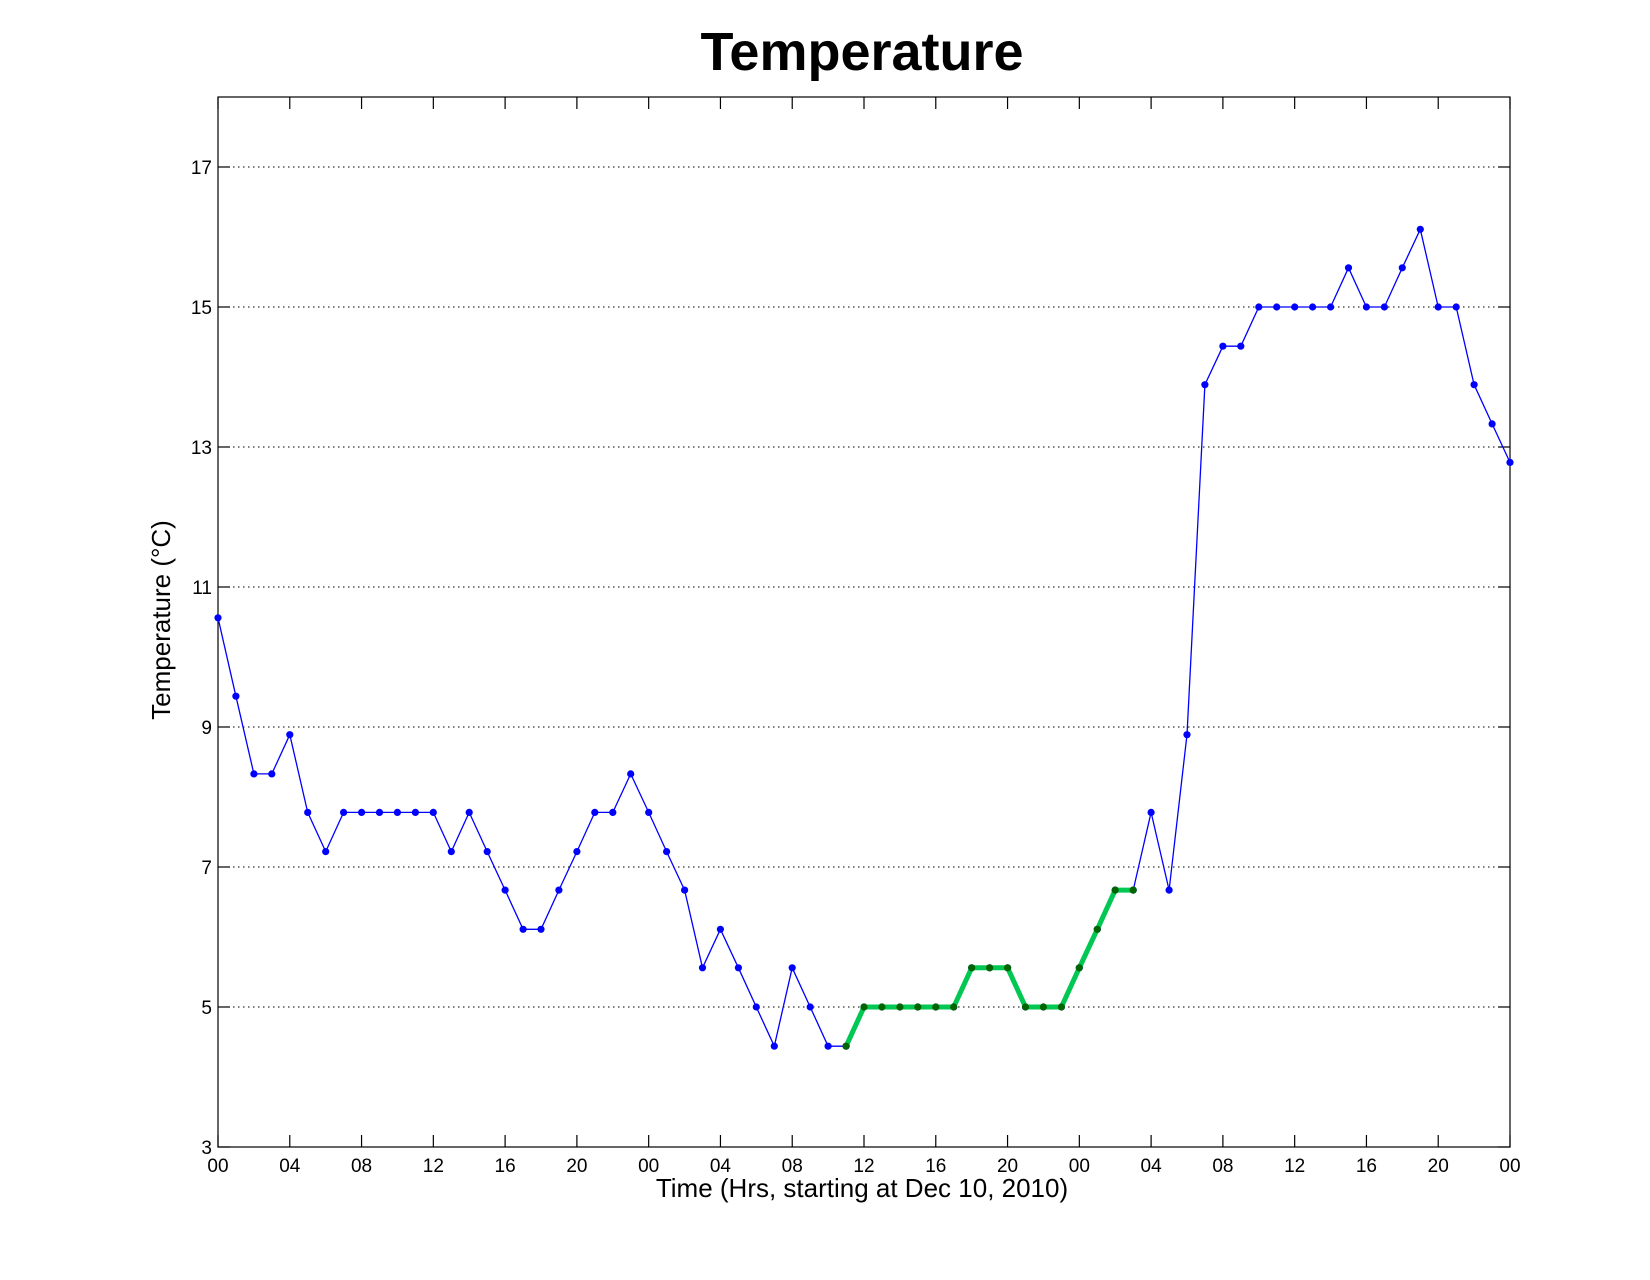  Describe the element at coordinates (202, 588) in the screenshot. I see `y-tick-label: 11` at that location.